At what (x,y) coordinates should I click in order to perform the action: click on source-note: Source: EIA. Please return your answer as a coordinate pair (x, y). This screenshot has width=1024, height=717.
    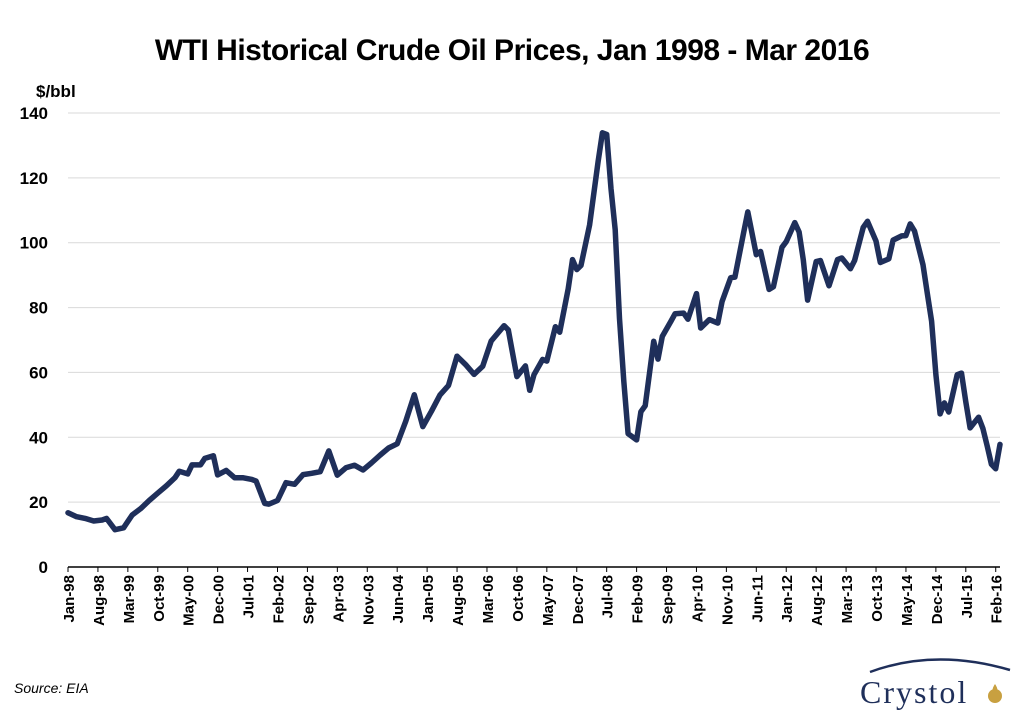
    Looking at the image, I should click on (51, 688).